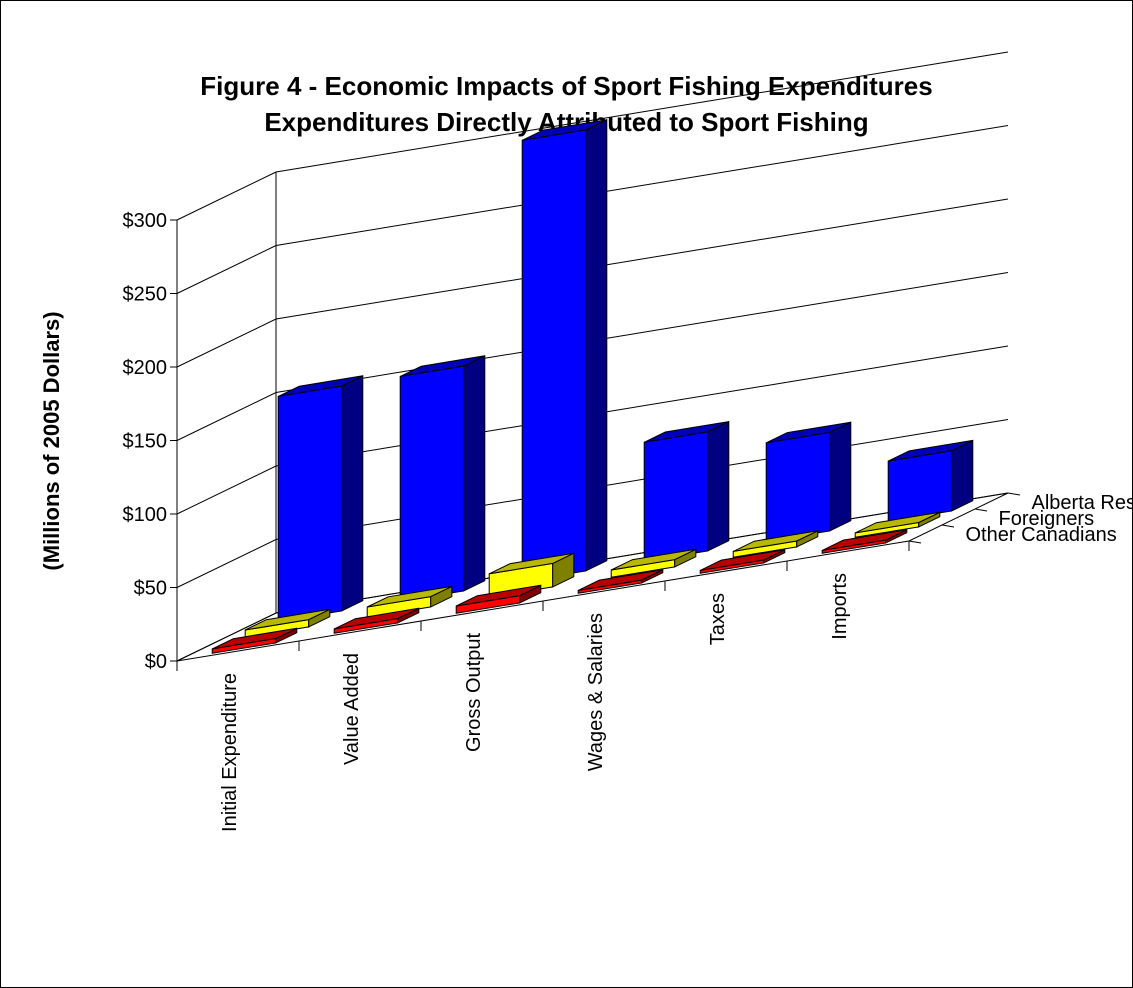  Describe the element at coordinates (1041, 535) in the screenshot. I see `series-label-other-canadians: Other Canadians` at that location.